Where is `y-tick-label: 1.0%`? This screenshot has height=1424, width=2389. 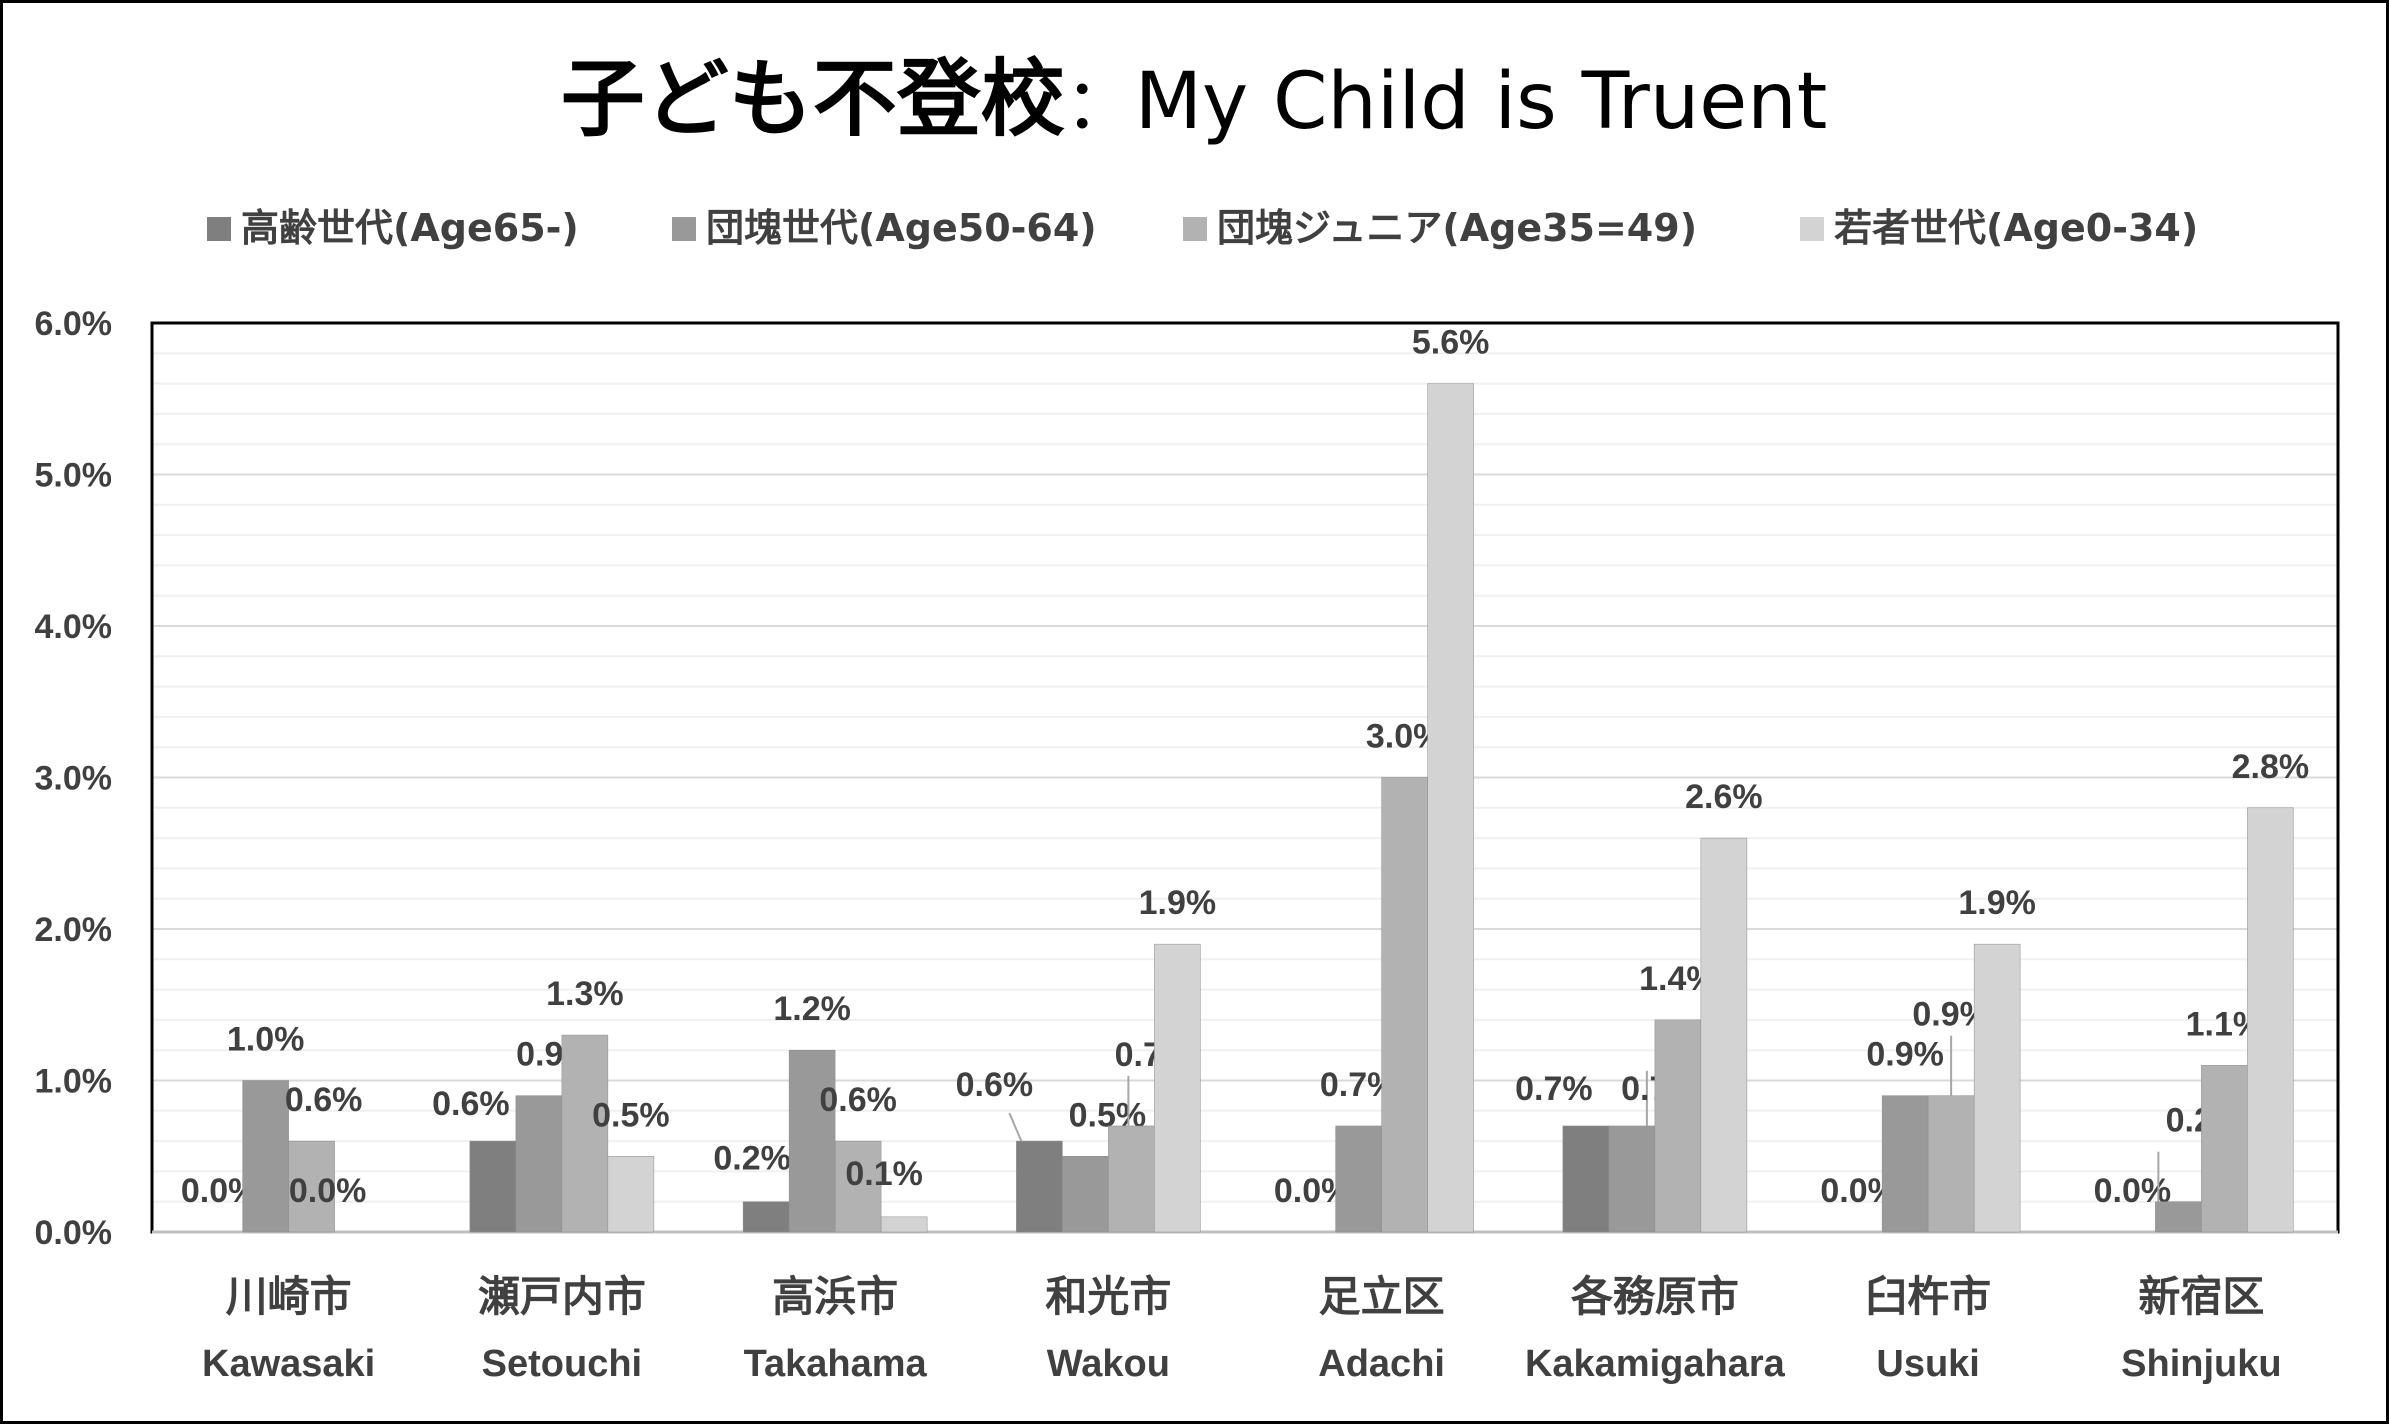 y-tick-label: 1.0% is located at coordinates (74, 1082).